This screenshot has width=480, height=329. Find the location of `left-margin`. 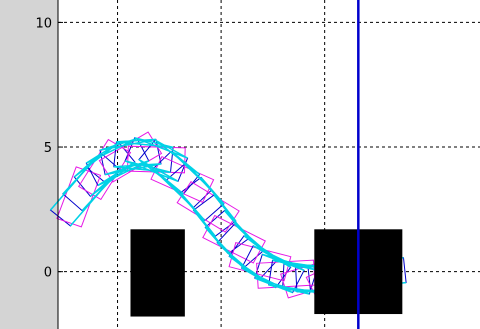

left-margin is located at coordinates (29, 164).